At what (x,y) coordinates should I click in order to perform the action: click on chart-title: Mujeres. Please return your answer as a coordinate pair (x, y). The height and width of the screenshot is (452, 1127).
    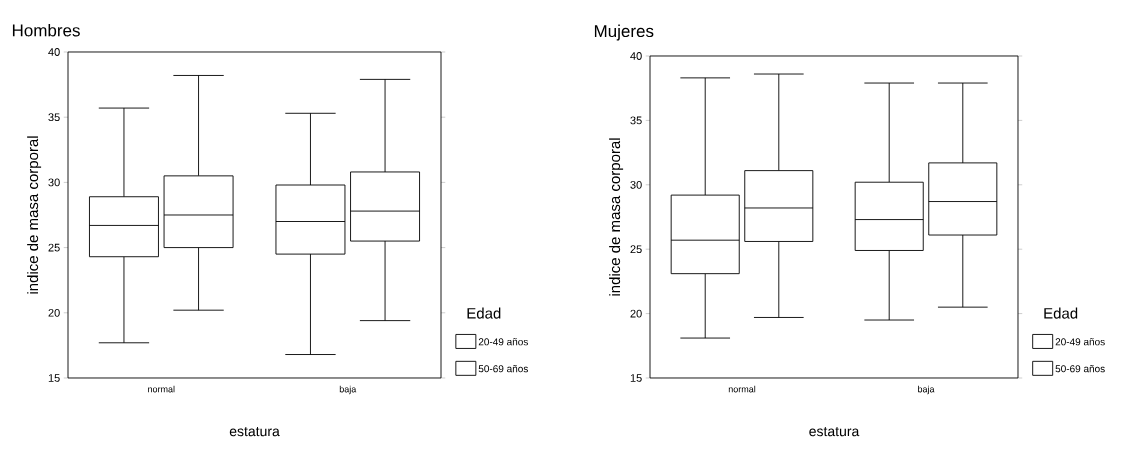
    Looking at the image, I should click on (624, 32).